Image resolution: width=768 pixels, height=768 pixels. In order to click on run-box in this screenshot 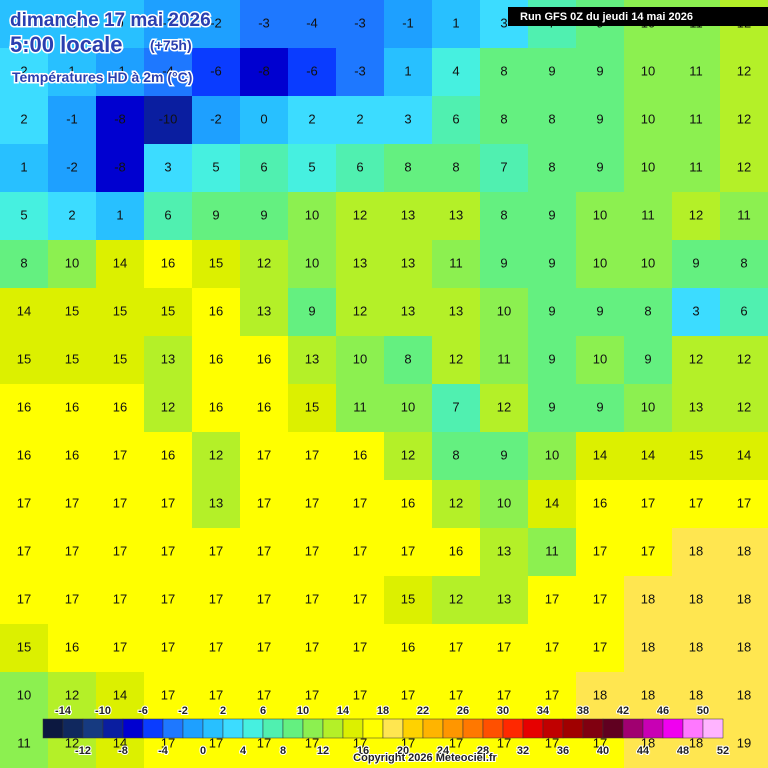, I will do `click(638, 16)`.